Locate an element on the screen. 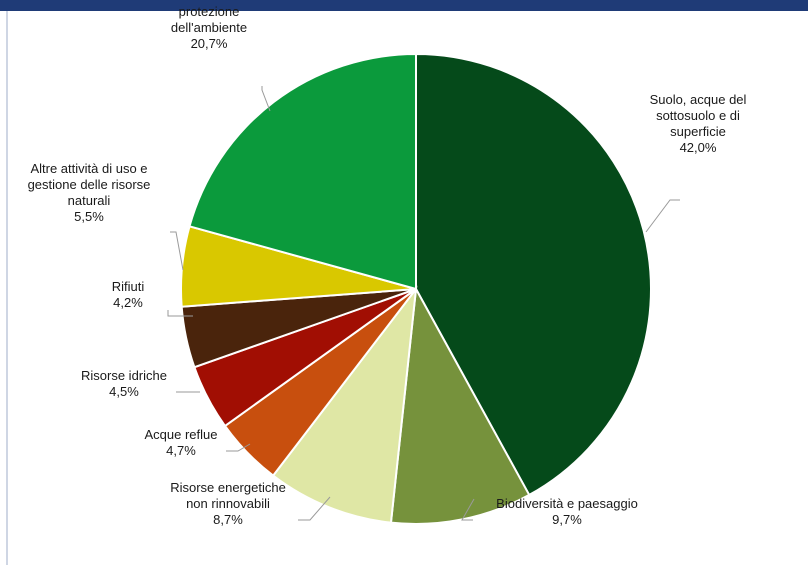  header-bar is located at coordinates (404, 5).